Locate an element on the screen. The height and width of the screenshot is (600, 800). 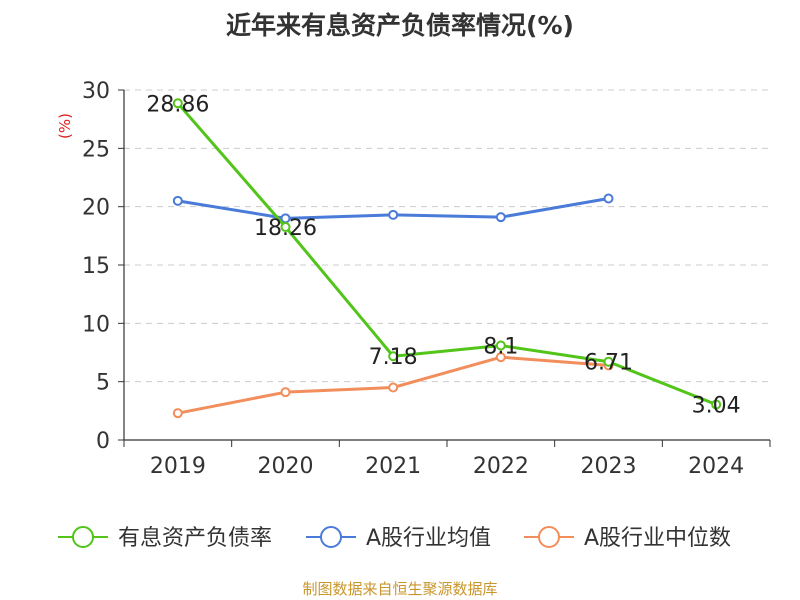
data-label: 6.71 is located at coordinates (608, 363).